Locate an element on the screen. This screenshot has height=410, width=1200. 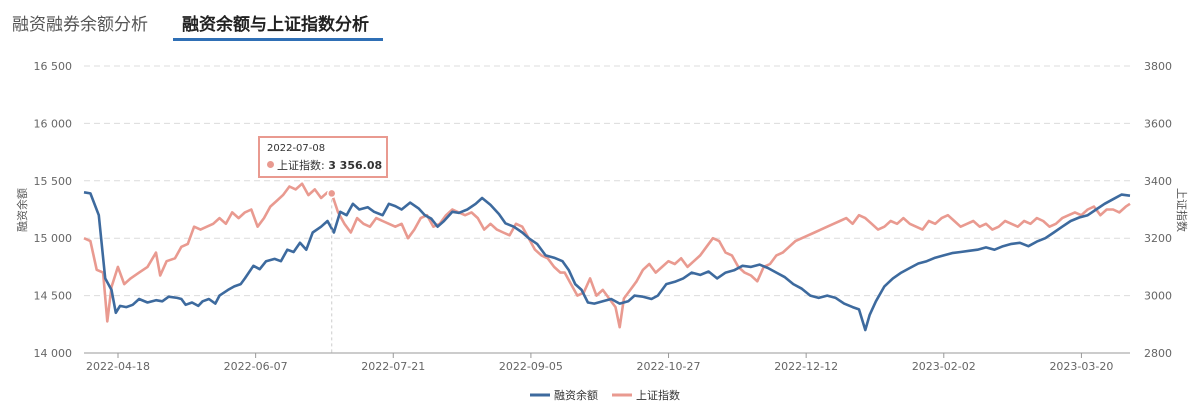
y-left-tick-label: 16 500 is located at coordinates (53, 66).